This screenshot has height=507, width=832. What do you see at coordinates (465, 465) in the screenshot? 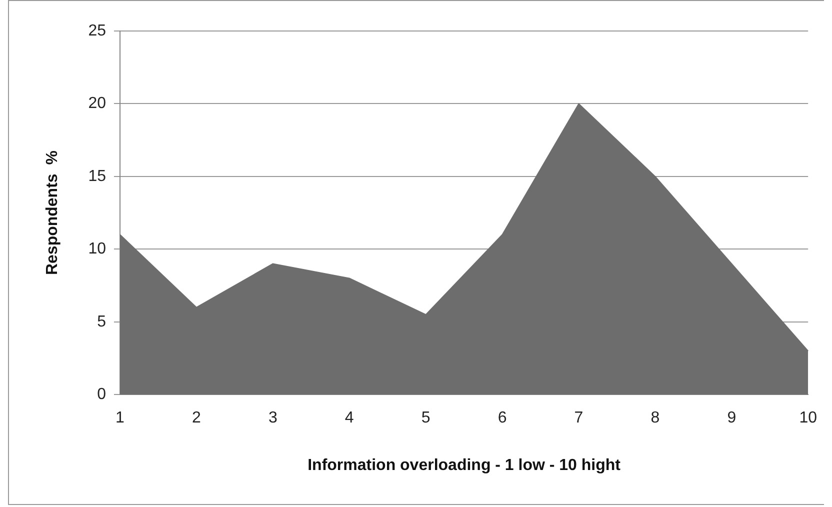
I see `x-axis-title: Information overloading - 1 low - 10 hight` at bounding box center [465, 465].